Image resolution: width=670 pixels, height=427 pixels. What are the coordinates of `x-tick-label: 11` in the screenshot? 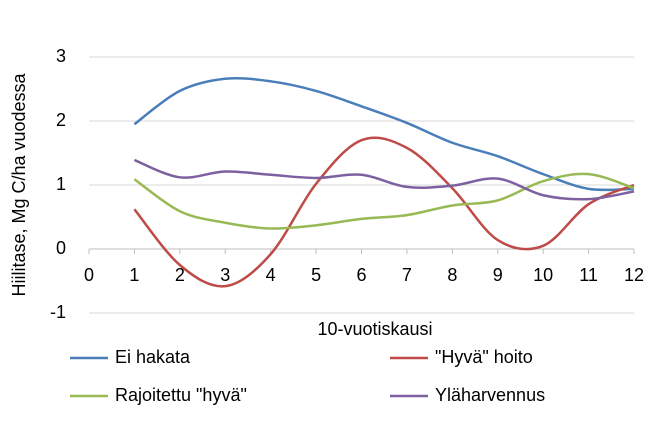 It's located at (588, 275).